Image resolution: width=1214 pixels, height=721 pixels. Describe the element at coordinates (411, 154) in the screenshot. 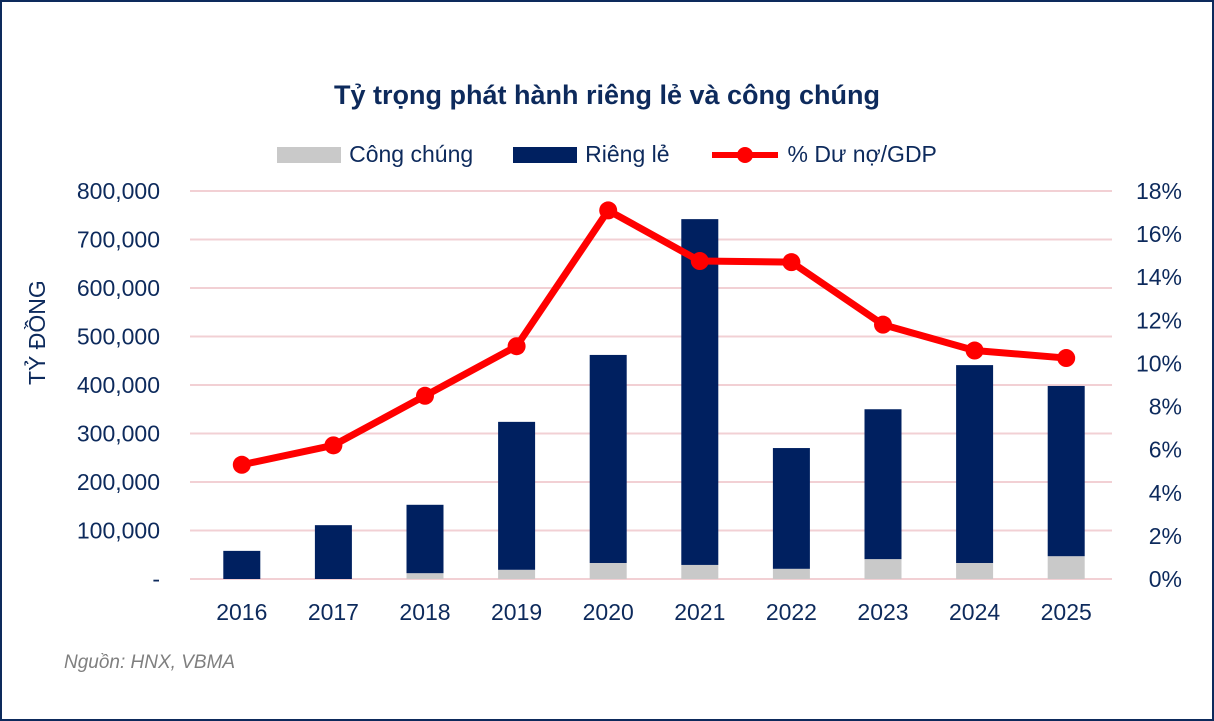

I see `legend-label: Công chúng` at that location.